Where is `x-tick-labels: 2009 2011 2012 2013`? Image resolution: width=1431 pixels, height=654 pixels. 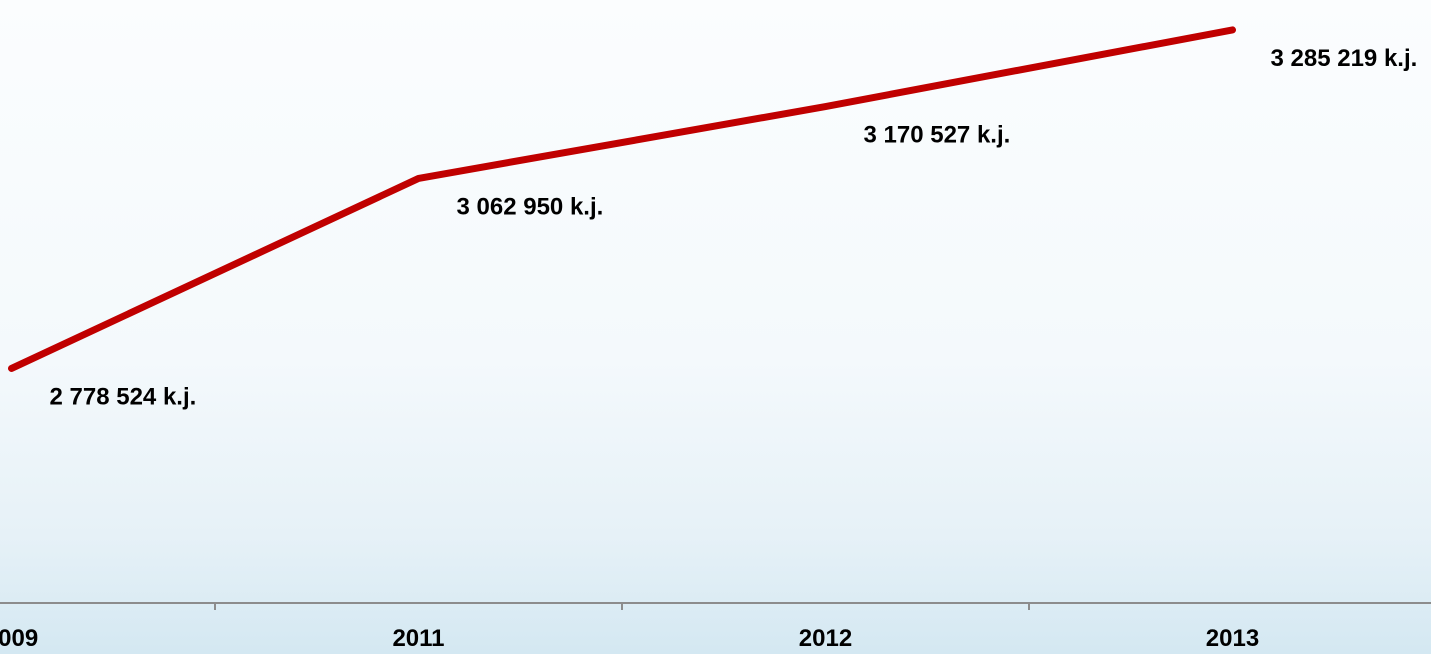 x-tick-labels: 2009 2011 2012 2013 is located at coordinates (629, 638).